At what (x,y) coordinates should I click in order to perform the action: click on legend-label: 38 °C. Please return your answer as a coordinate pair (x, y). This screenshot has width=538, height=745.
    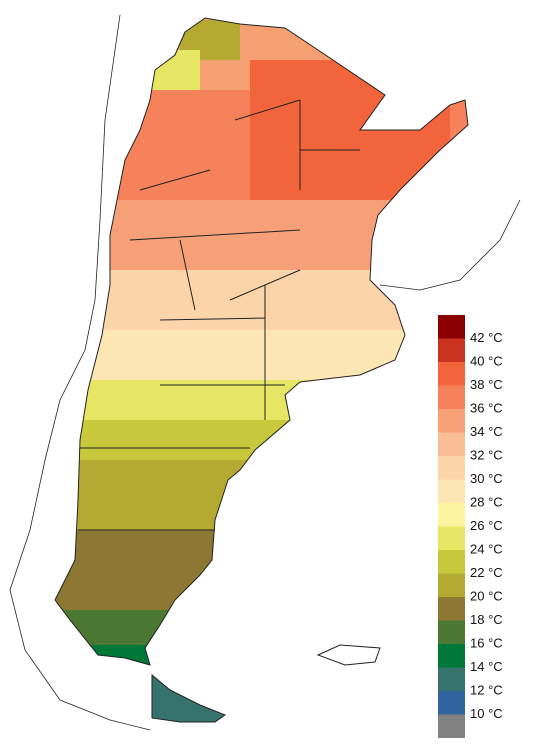
    Looking at the image, I should click on (486, 384).